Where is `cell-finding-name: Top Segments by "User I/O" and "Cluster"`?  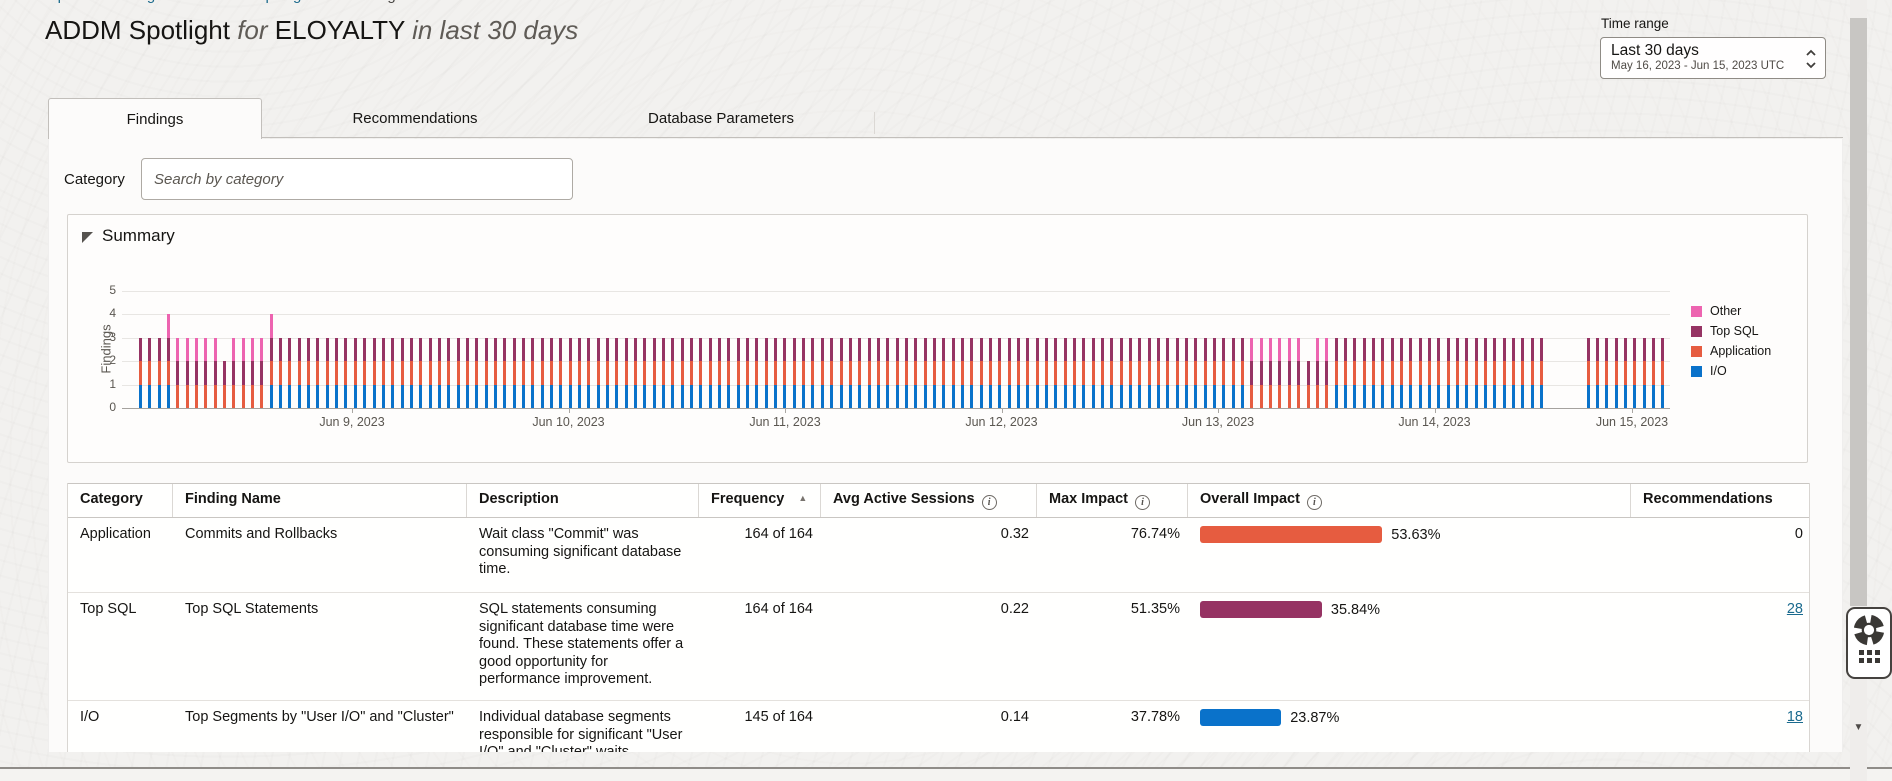
cell-finding-name: Top Segments by "User I/O" and "Cluster" is located at coordinates (319, 717).